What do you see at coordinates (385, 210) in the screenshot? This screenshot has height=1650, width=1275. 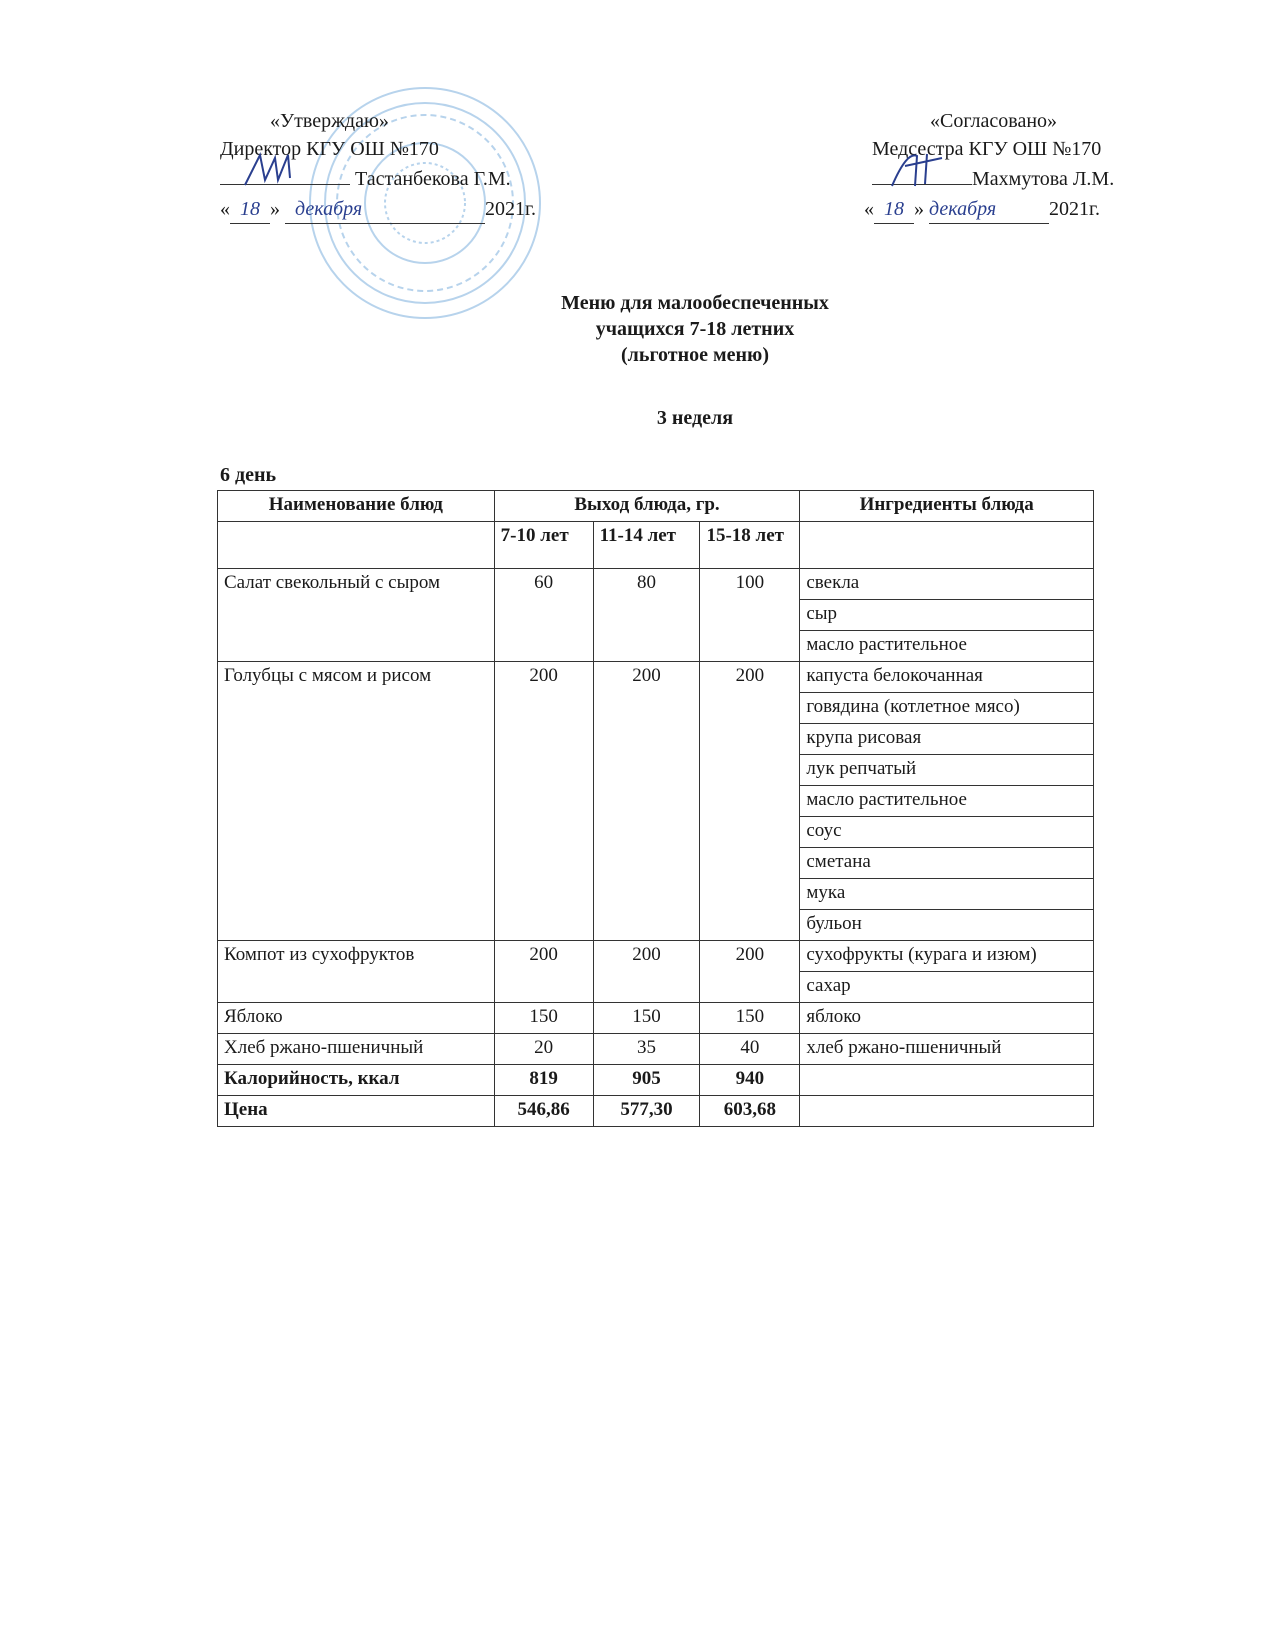 I see `date-month-left: декабря` at bounding box center [385, 210].